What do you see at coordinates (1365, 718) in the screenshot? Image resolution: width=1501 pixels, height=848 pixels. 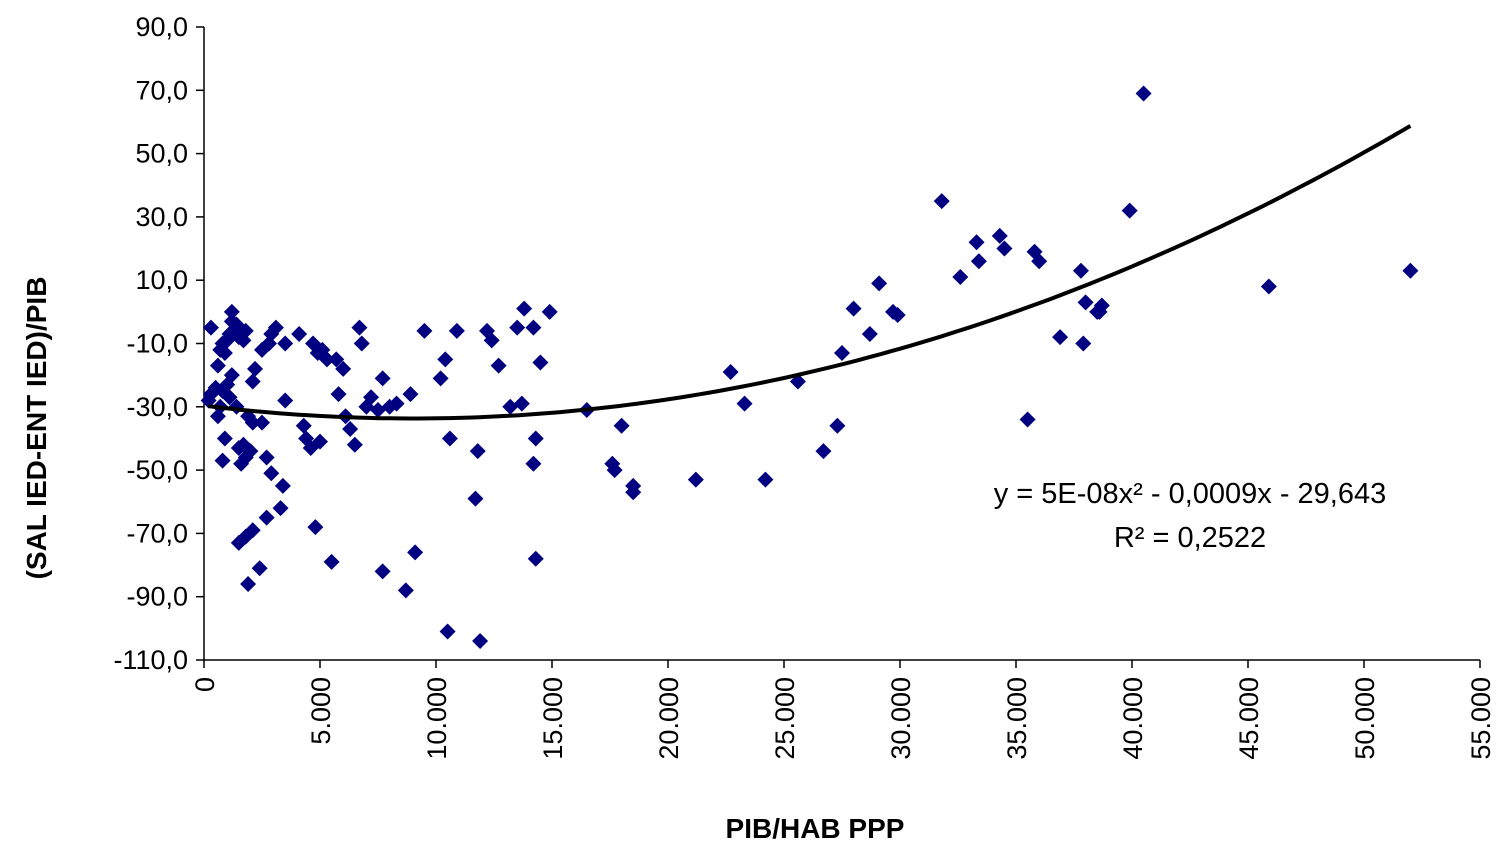 I see `x-tick-label: 50.000` at bounding box center [1365, 718].